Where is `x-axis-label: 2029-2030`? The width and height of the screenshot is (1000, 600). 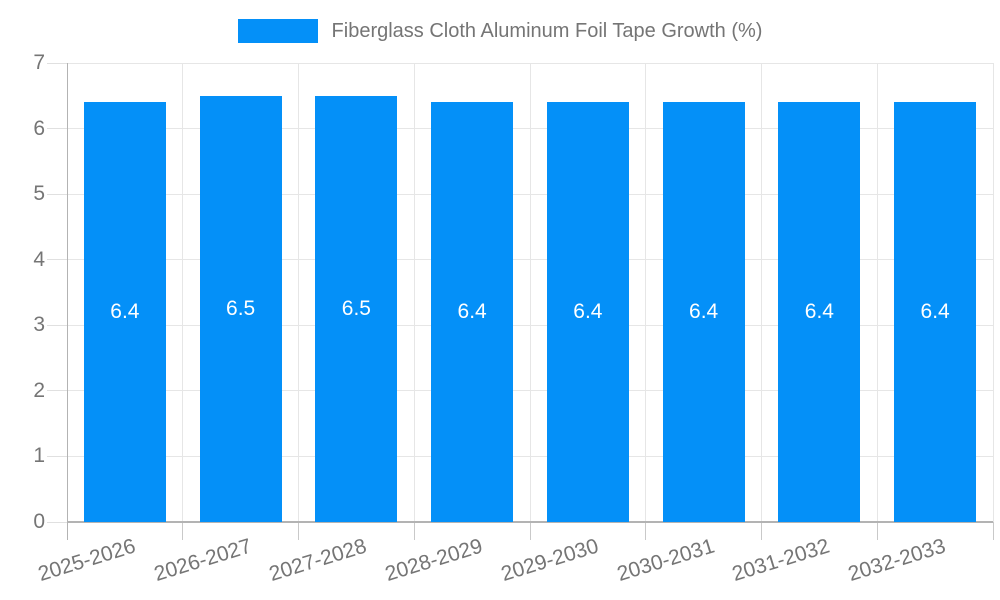
x-axis-label: 2029-2030 is located at coordinates (550, 560).